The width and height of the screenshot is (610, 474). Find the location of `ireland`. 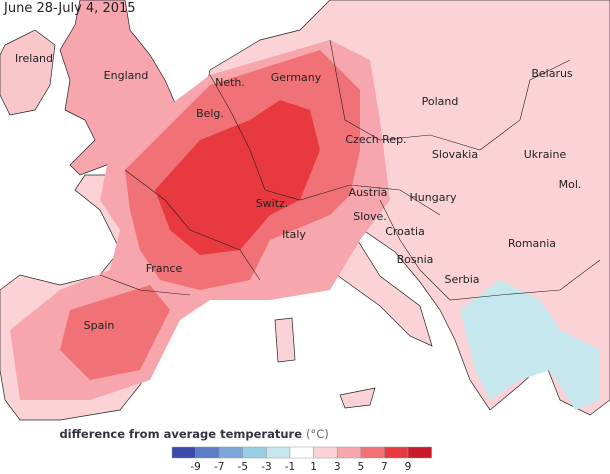

ireland is located at coordinates (28, 72).